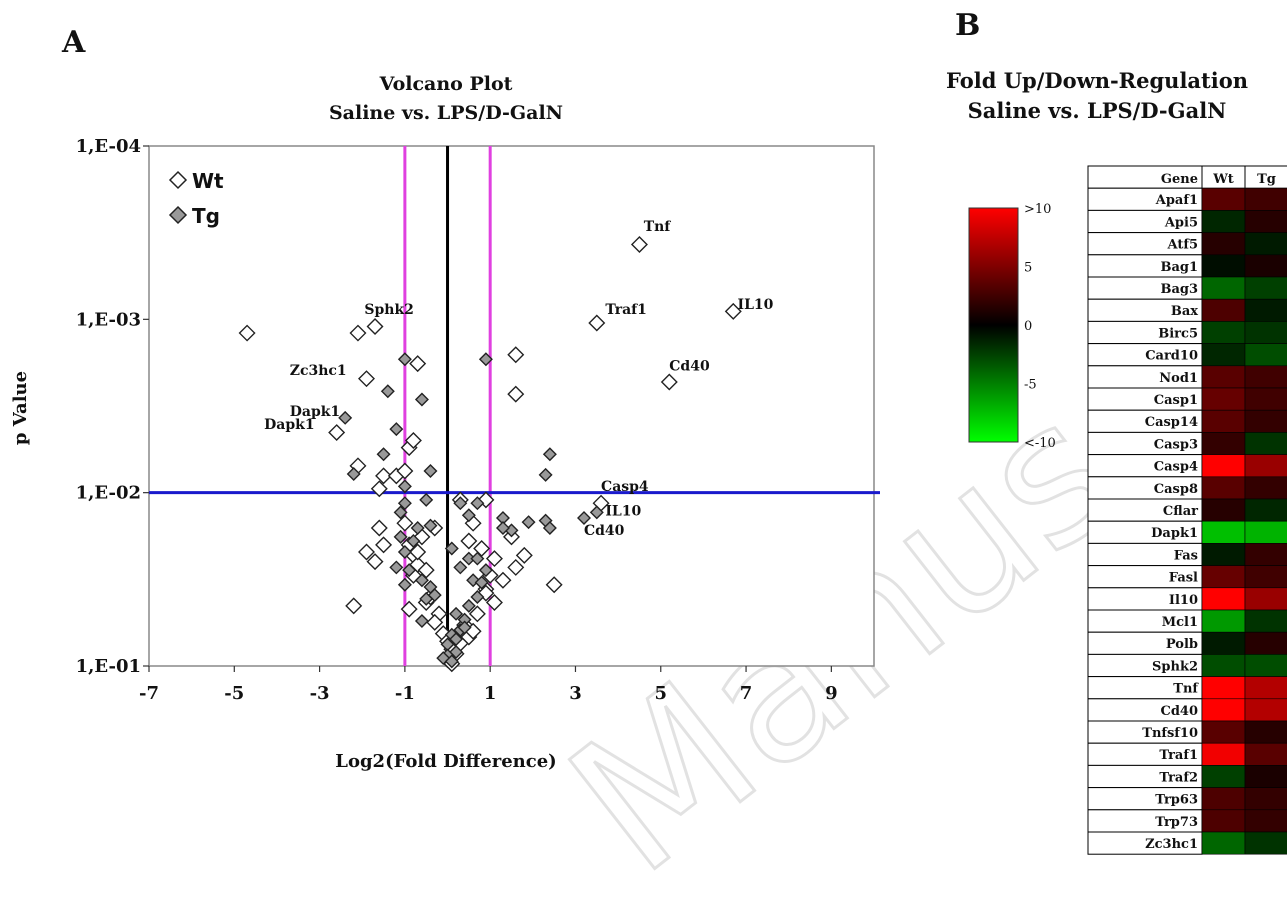  What do you see at coordinates (405, 693) in the screenshot?
I see `x-tick-label: -1` at bounding box center [405, 693].